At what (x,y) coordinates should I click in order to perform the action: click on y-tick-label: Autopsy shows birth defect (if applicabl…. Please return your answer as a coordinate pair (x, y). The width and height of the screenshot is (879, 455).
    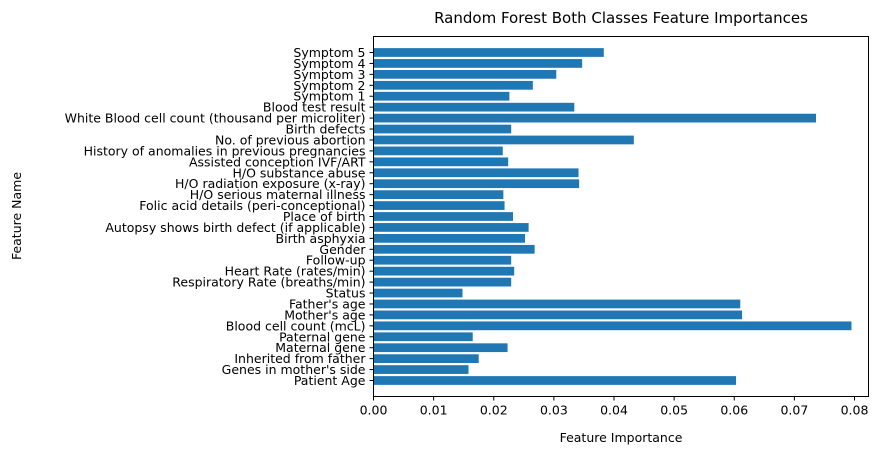
    Looking at the image, I should click on (235, 227).